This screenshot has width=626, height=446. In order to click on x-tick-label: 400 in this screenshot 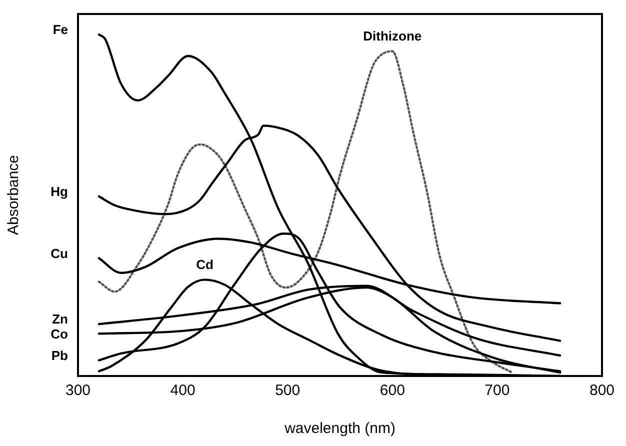, I will do `click(183, 391)`.